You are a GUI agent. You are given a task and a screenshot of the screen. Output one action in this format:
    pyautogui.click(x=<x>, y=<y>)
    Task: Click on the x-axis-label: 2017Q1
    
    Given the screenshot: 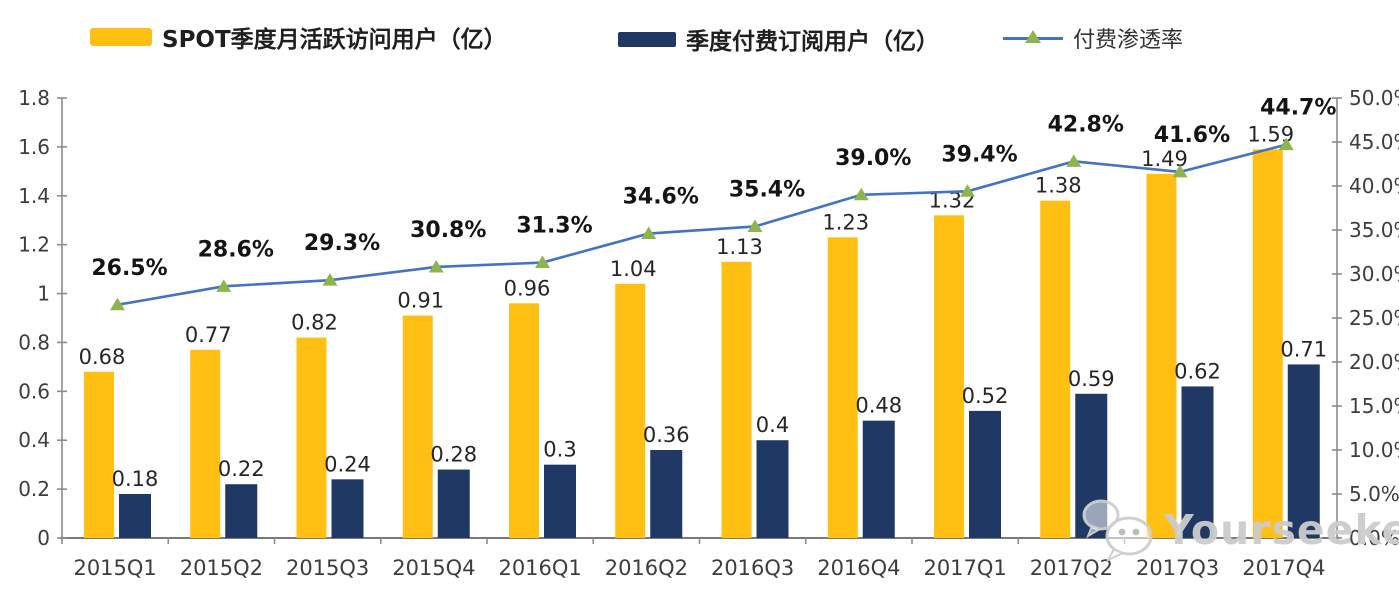 What is the action you would take?
    pyautogui.click(x=964, y=568)
    